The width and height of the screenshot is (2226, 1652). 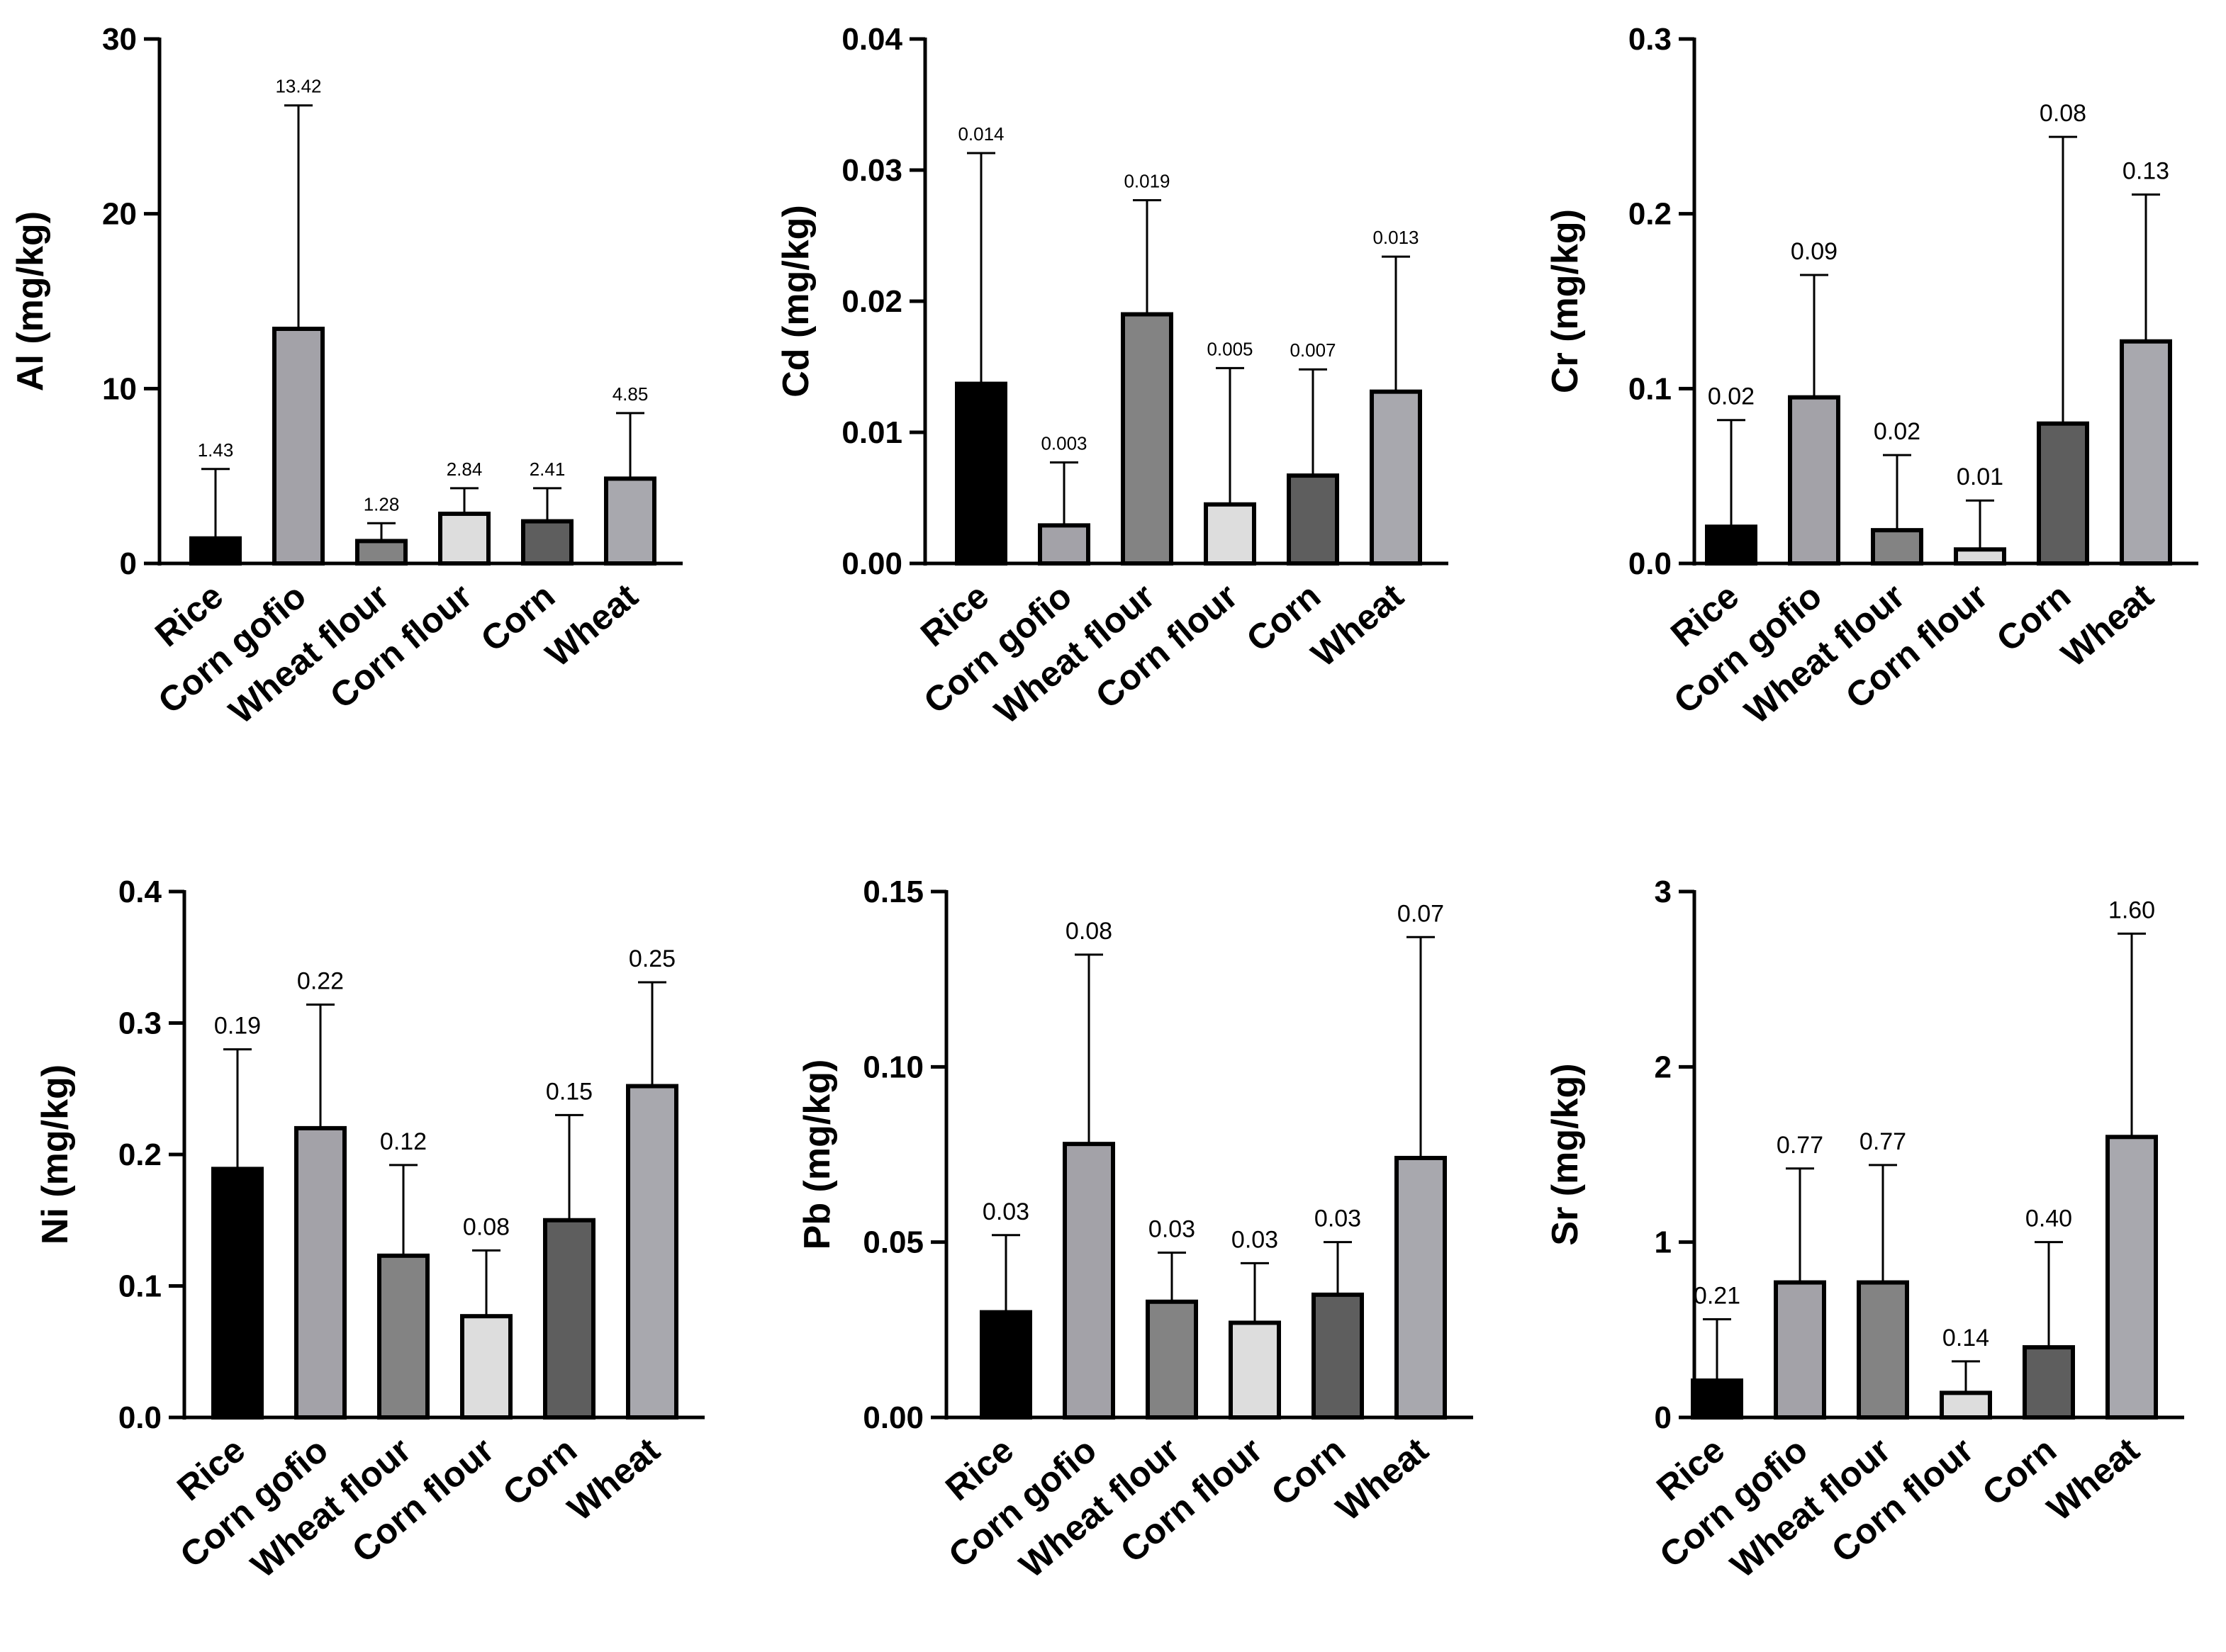 I want to click on y-tick-label: 10, so click(x=119, y=389).